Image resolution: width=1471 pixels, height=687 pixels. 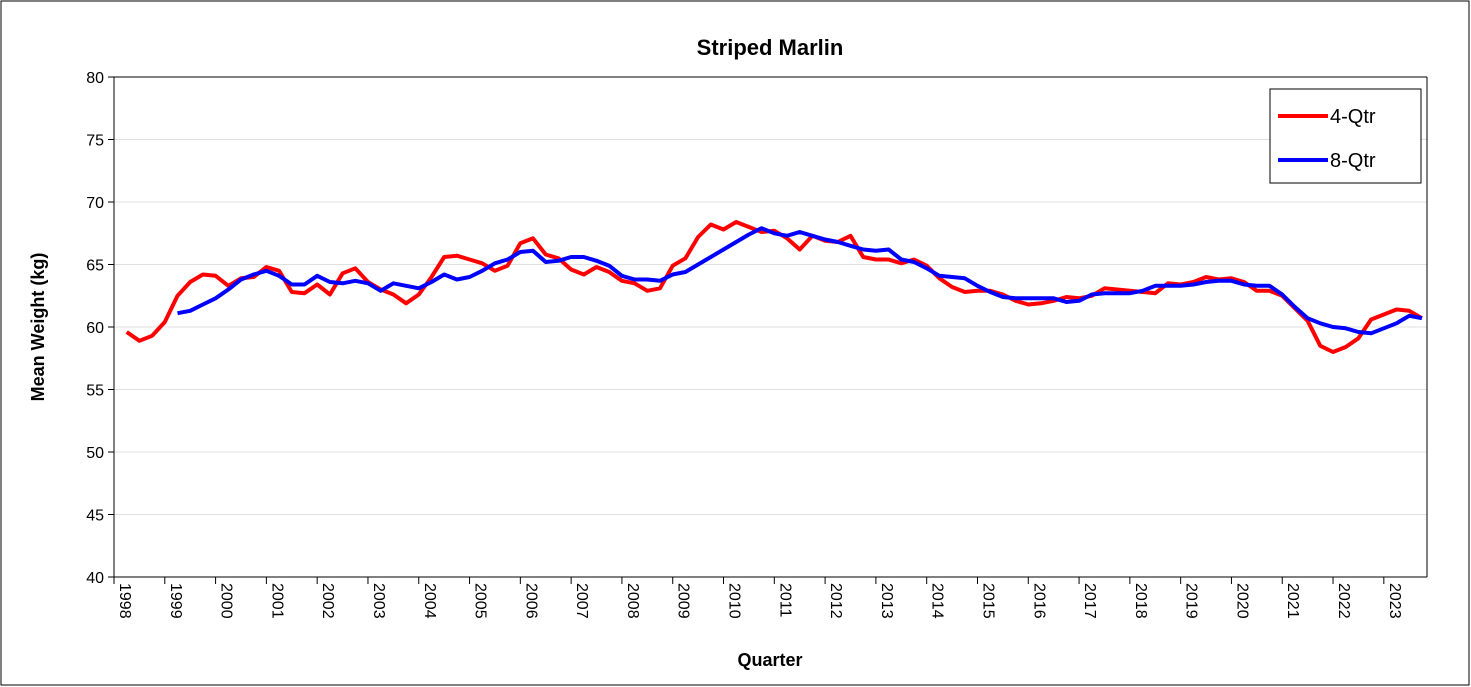 What do you see at coordinates (1089, 601) in the screenshot?
I see `x-tick-label: 2017` at bounding box center [1089, 601].